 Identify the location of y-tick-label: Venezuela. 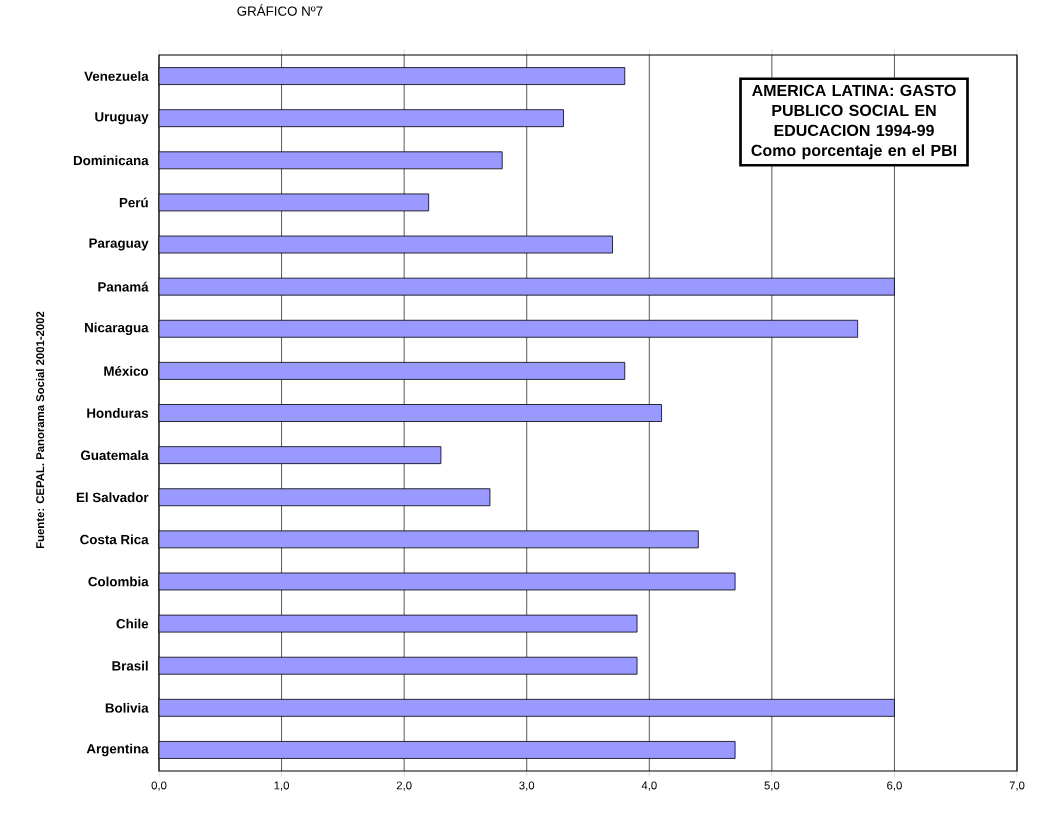
(116, 76).